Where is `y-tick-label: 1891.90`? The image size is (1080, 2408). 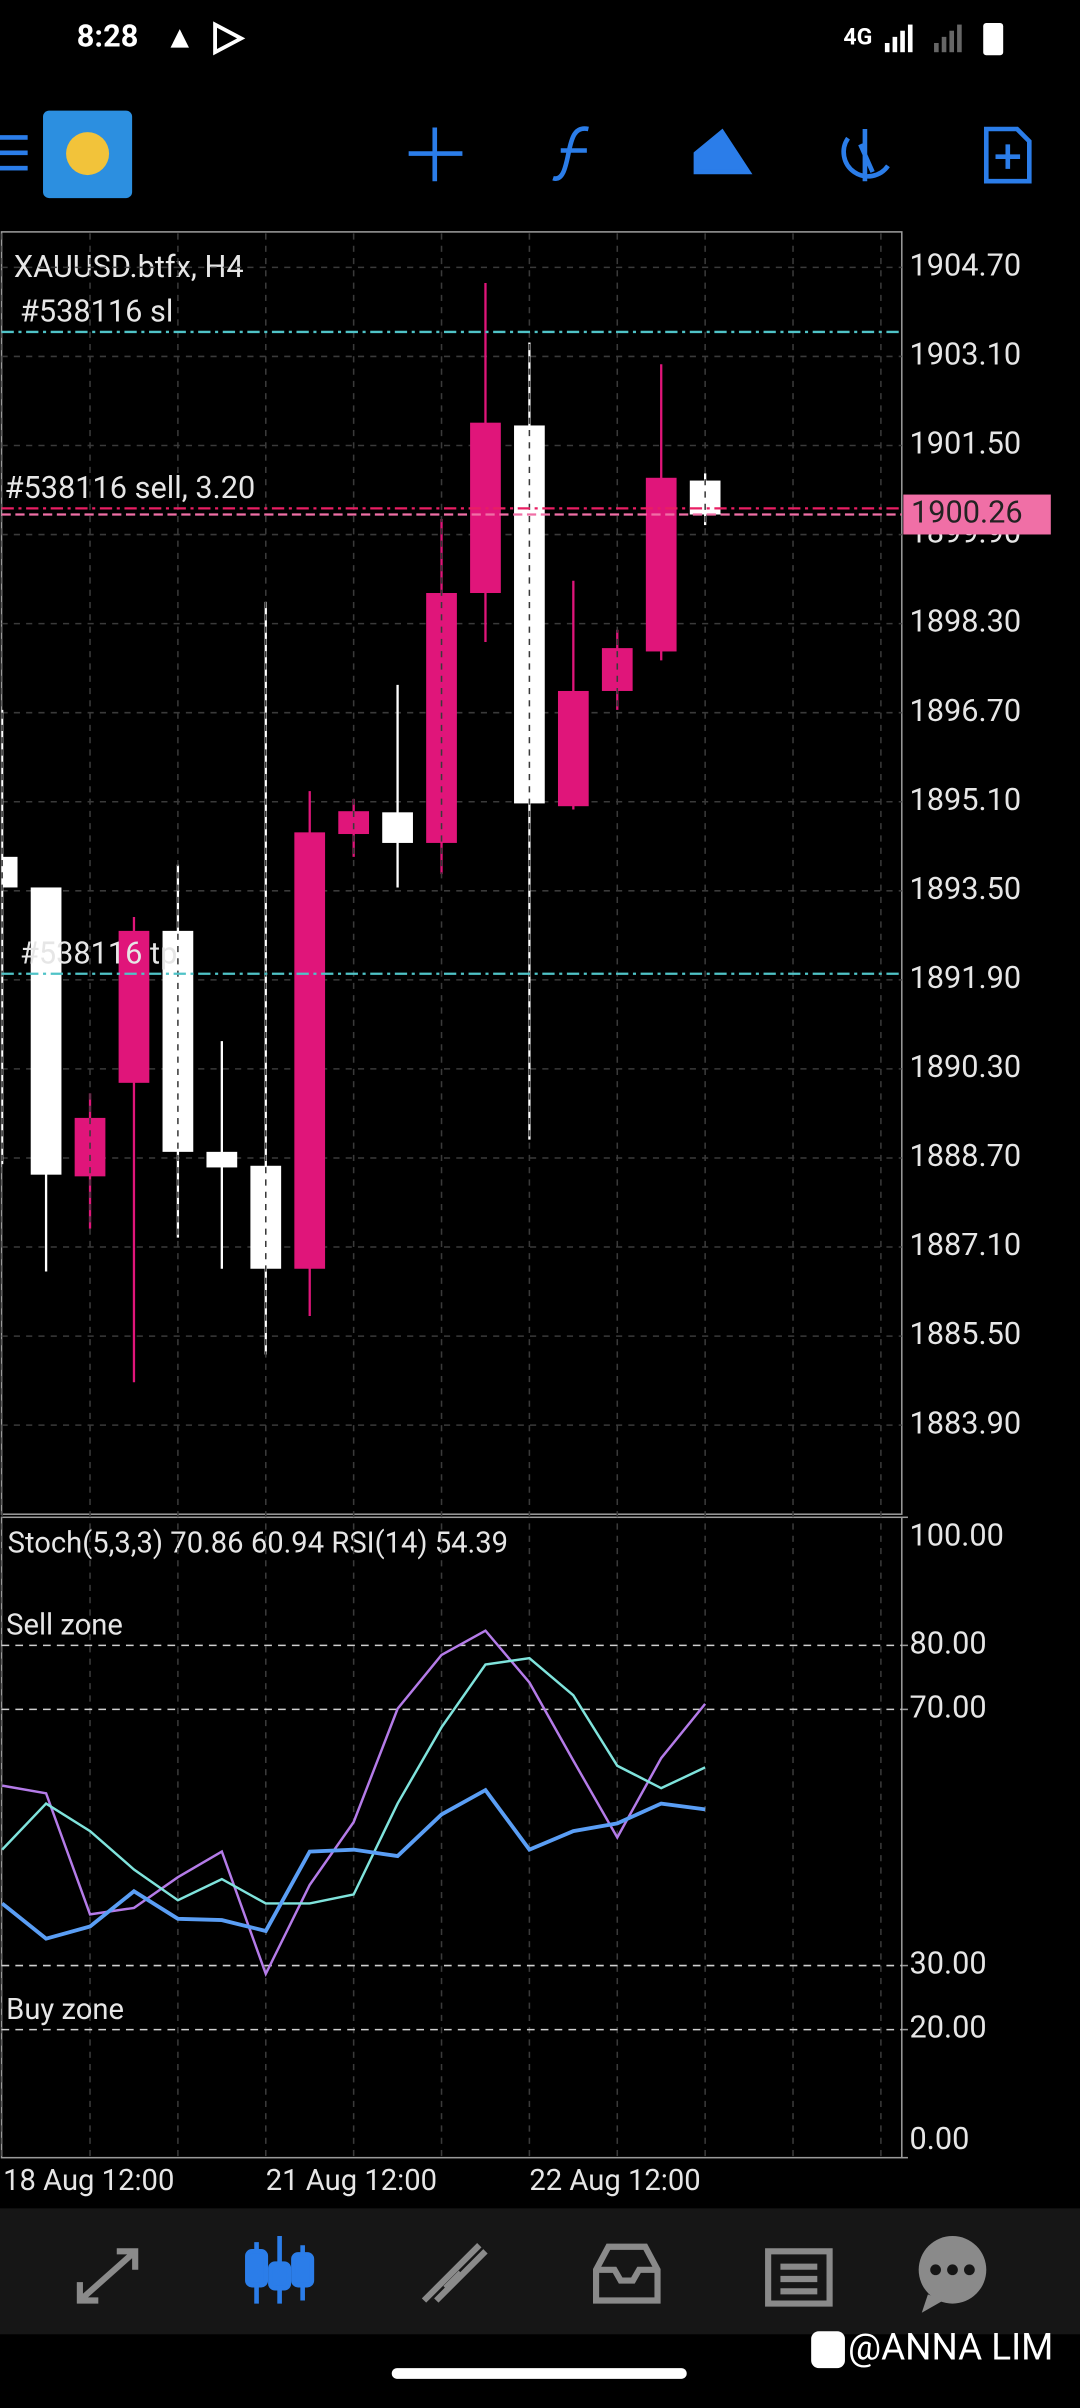
y-tick-label: 1891.90 is located at coordinates (965, 978).